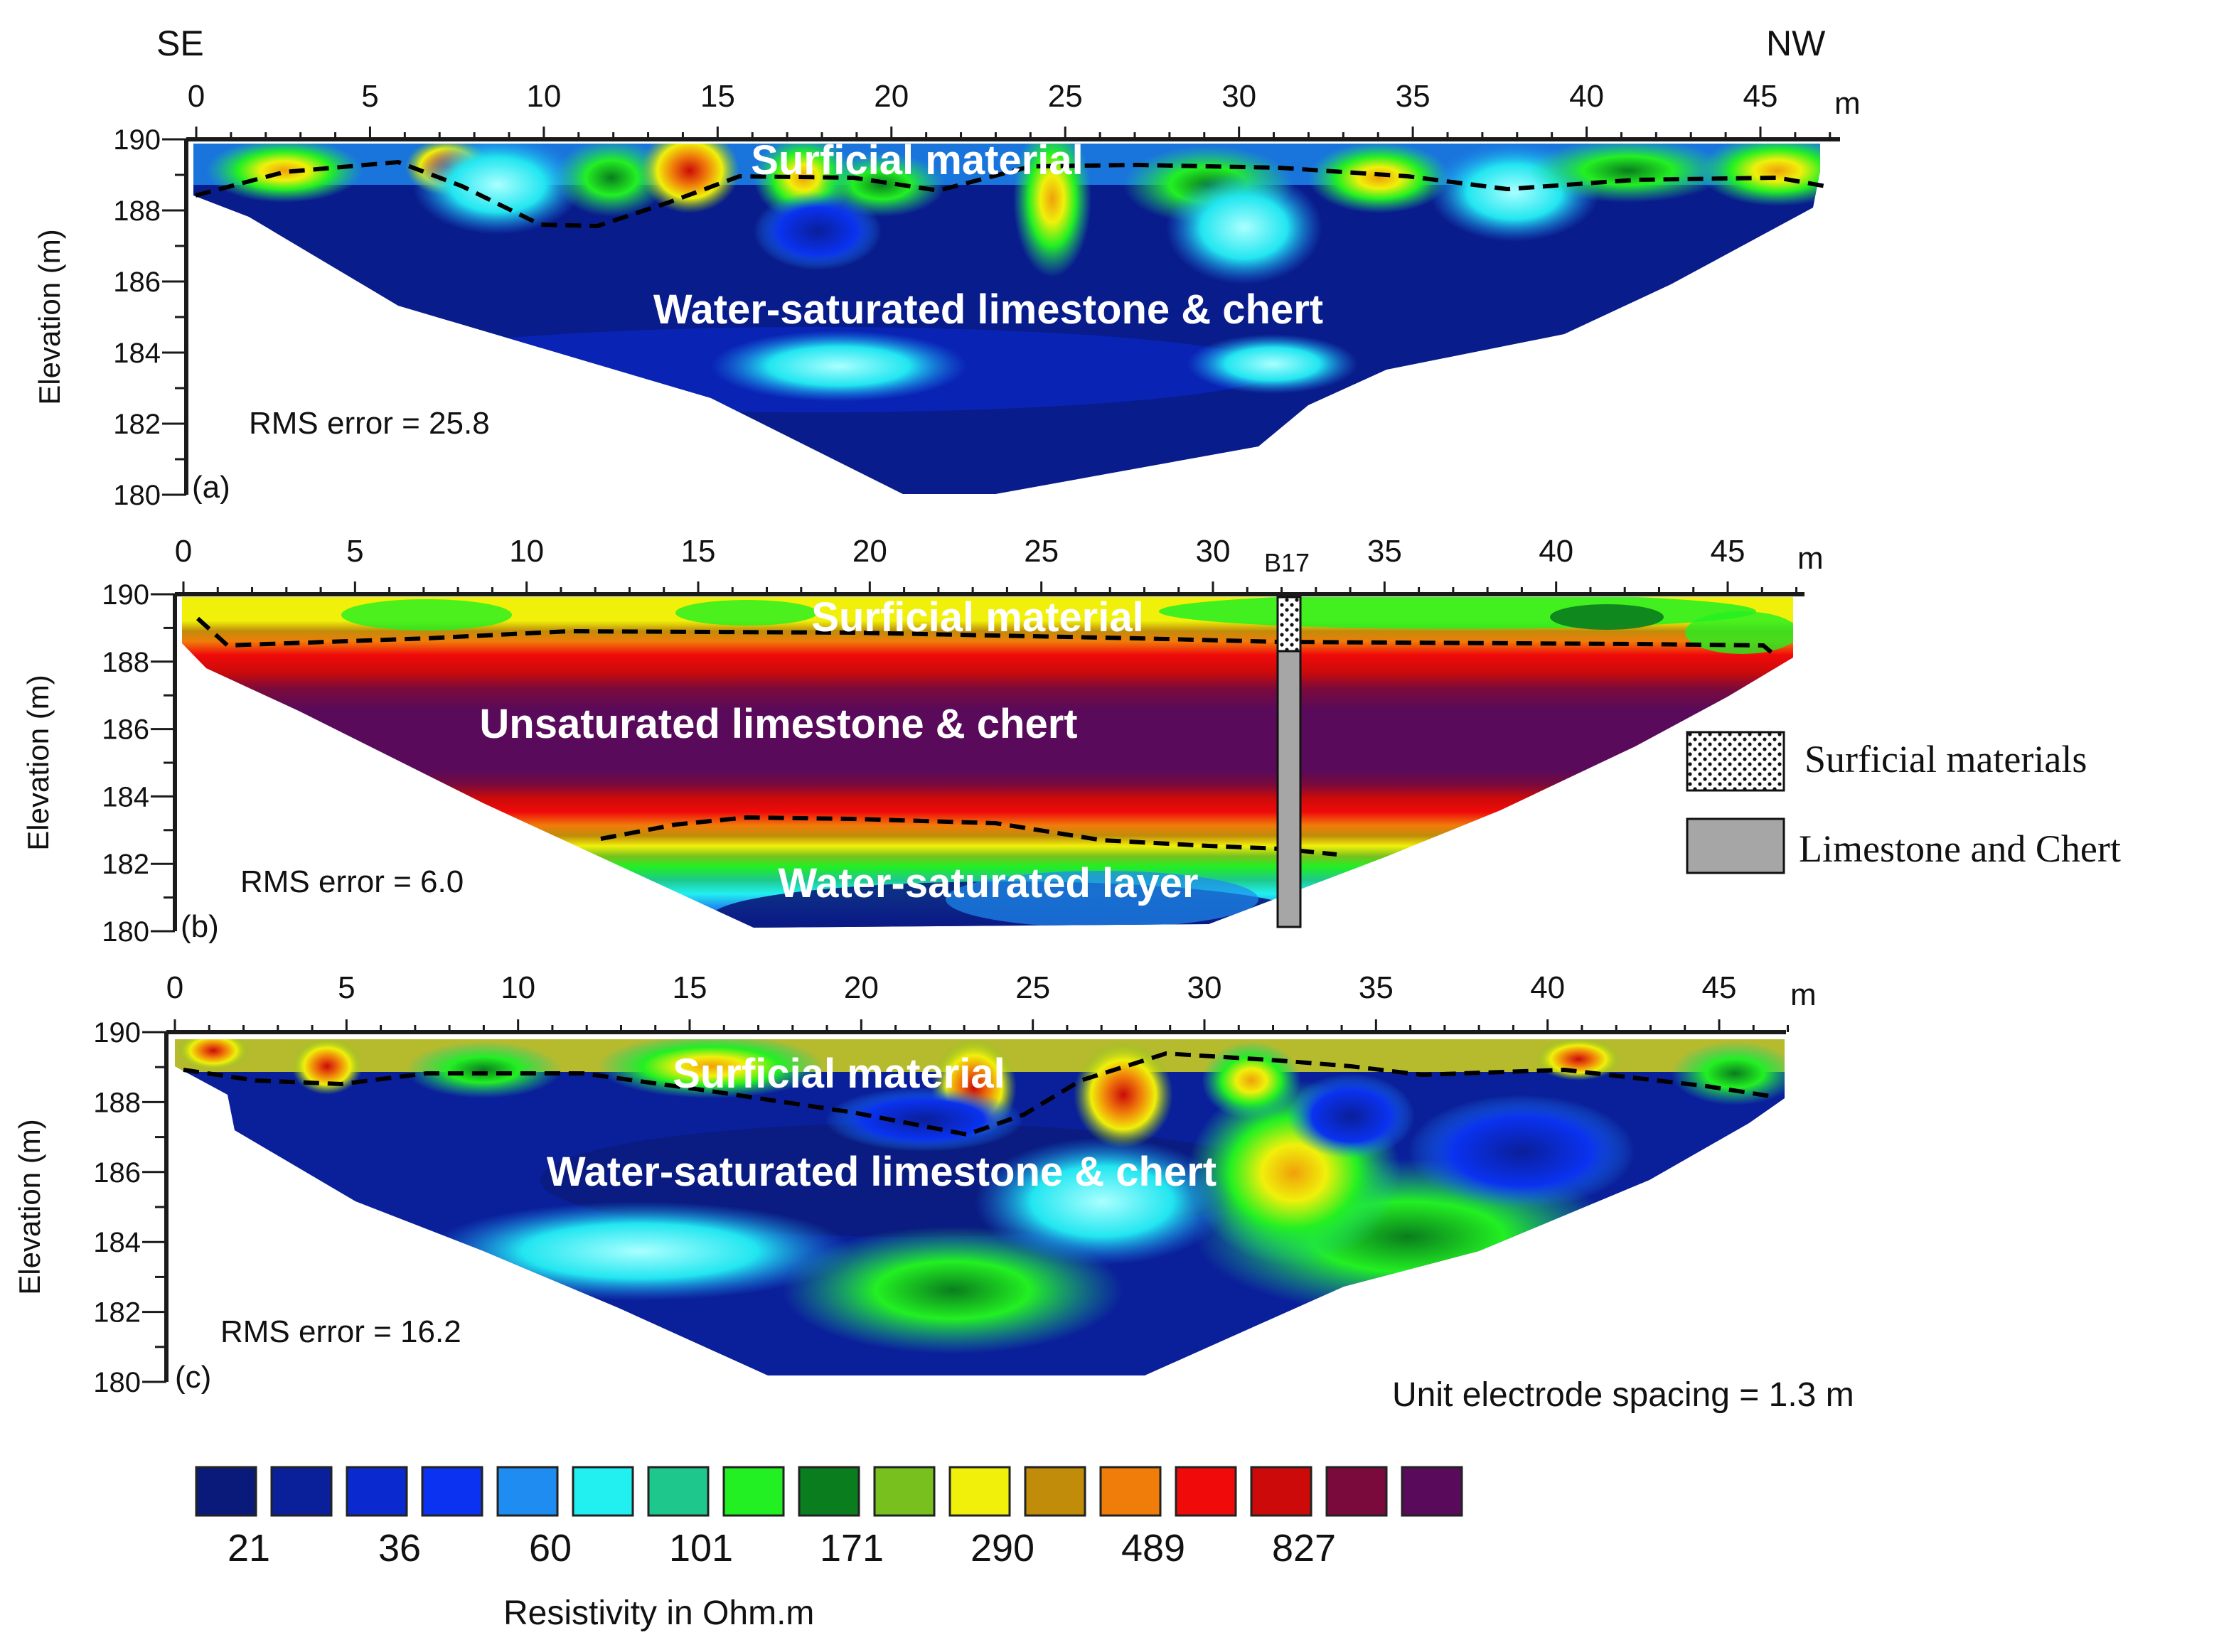  I want to click on panel-c-panel-label: (c), so click(193, 1377).